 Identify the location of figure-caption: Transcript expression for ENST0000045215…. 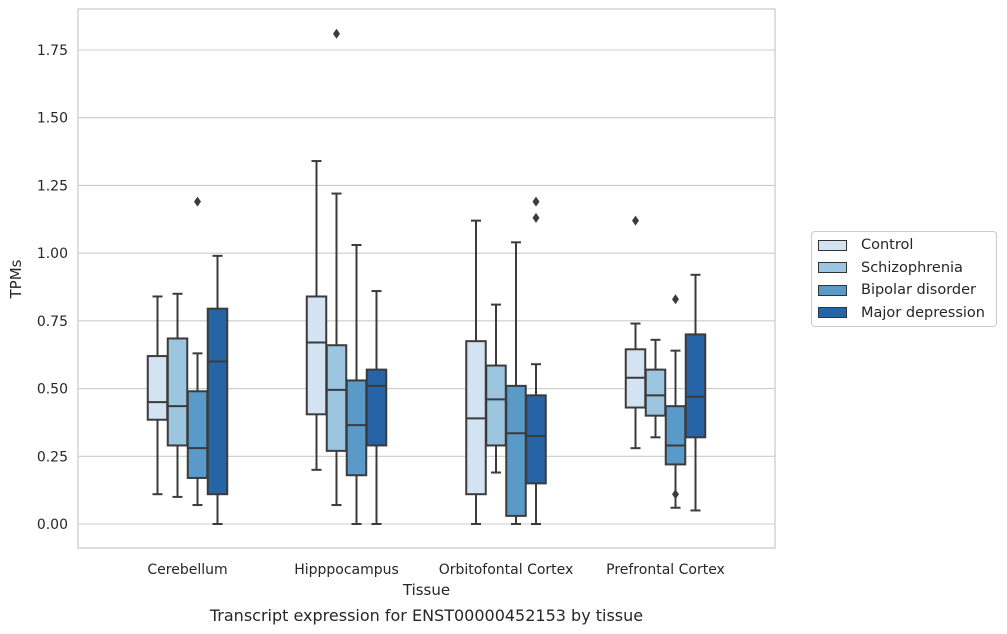
(426, 615).